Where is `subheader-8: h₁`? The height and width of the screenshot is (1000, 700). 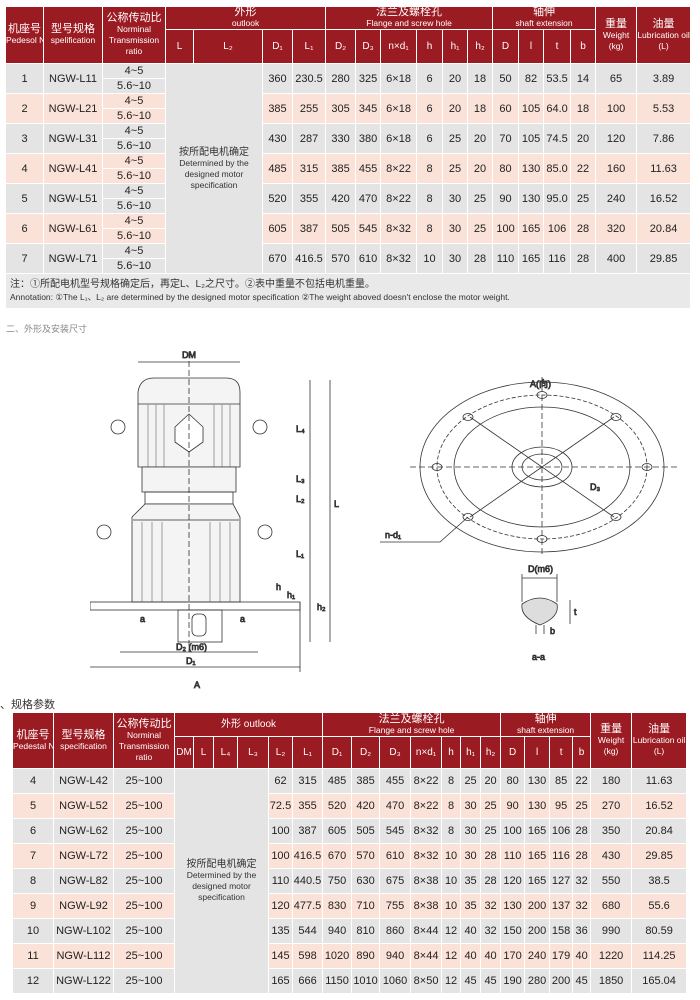 subheader-8: h₁ is located at coordinates (455, 46).